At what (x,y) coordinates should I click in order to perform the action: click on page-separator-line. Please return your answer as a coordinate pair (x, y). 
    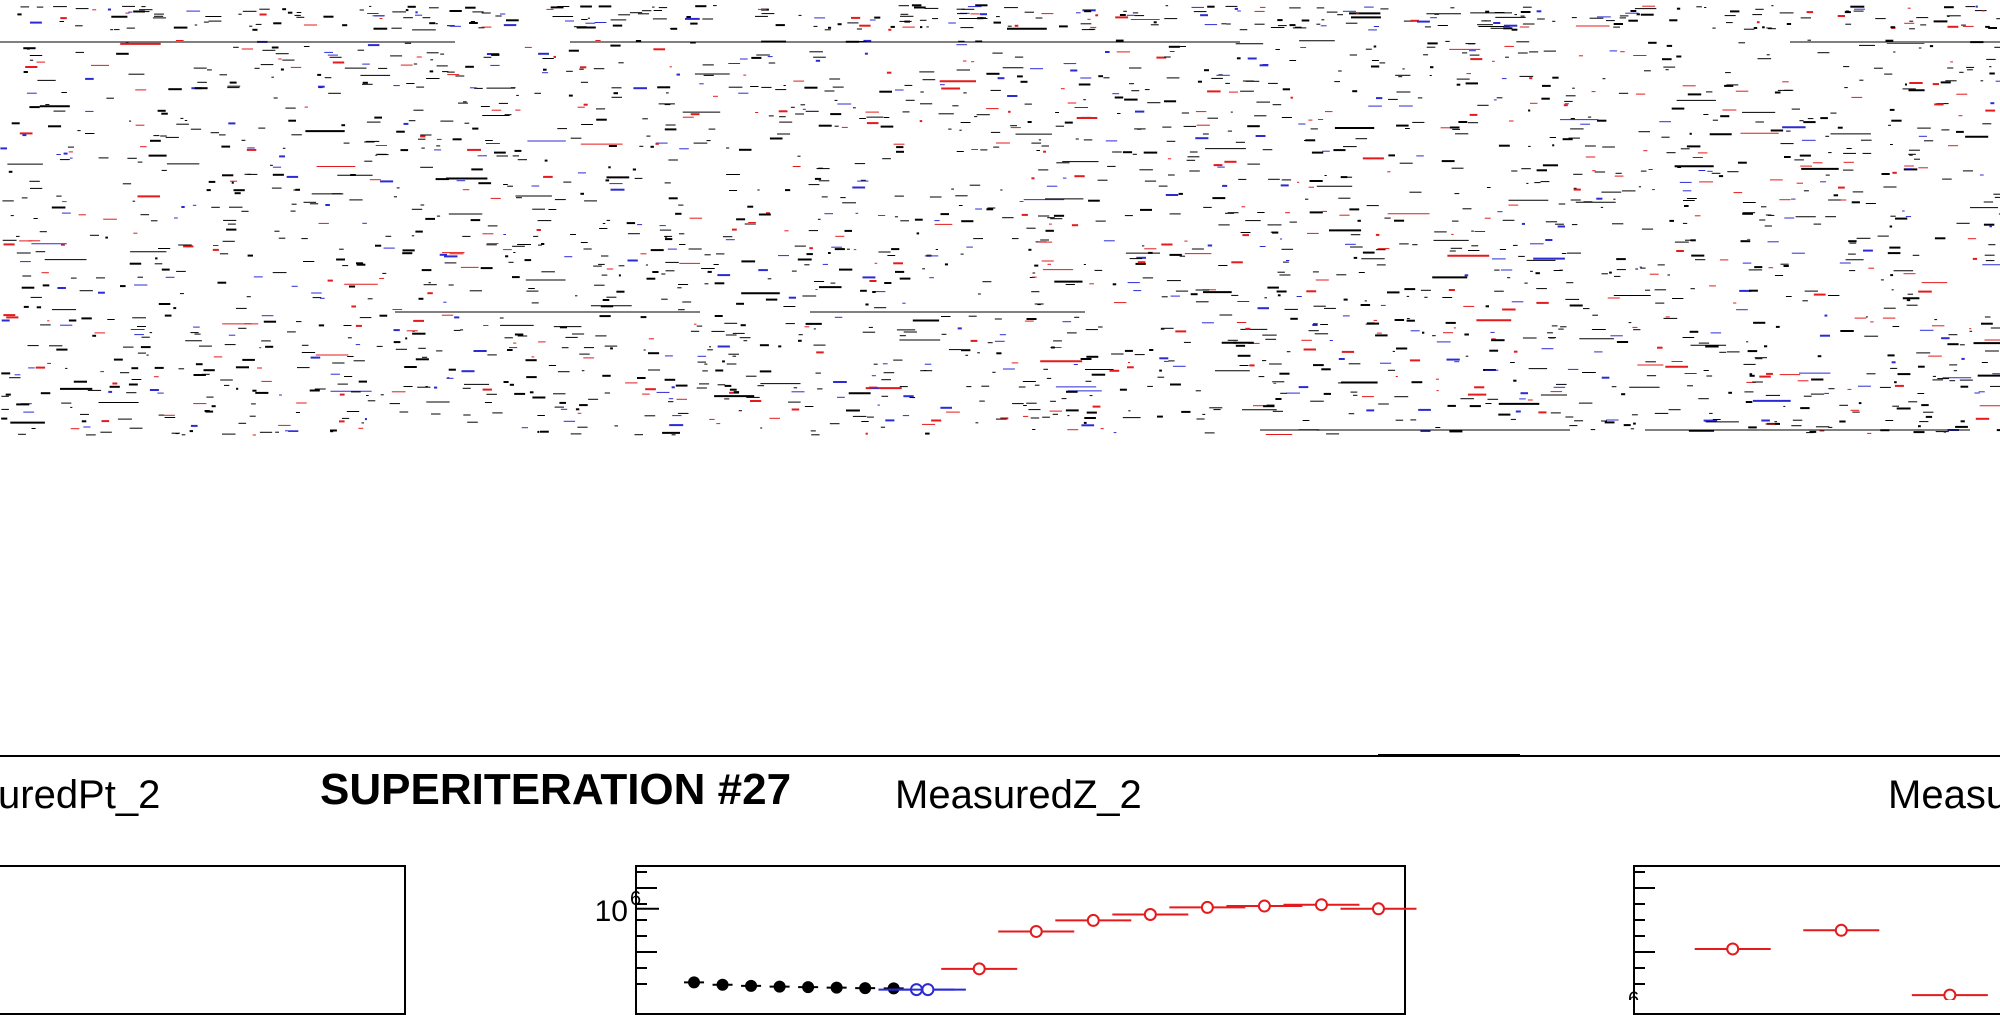
    Looking at the image, I should click on (1000, 756).